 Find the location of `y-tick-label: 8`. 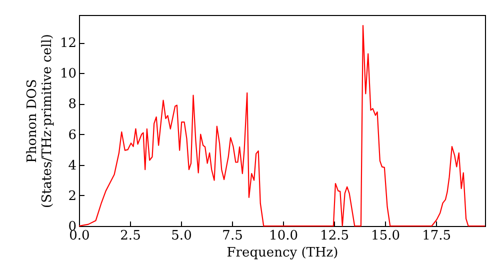

y-tick-label: 8 is located at coordinates (72, 104).